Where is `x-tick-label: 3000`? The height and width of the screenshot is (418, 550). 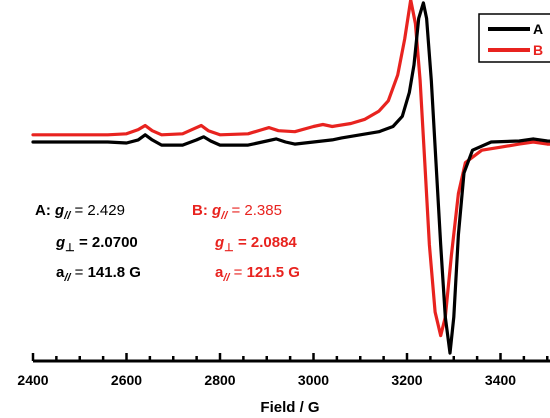 x-tick-label: 3000 is located at coordinates (313, 380).